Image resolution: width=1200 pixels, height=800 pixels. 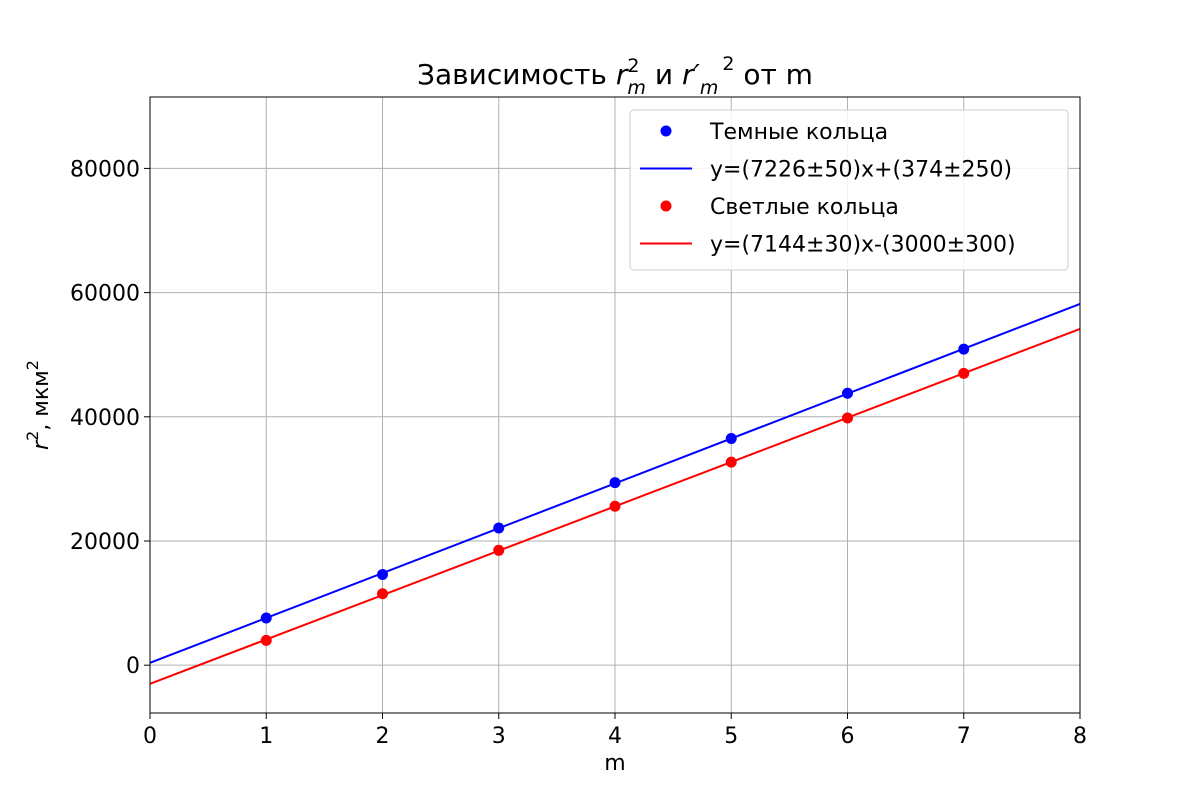 What do you see at coordinates (798, 132) in the screenshot?
I see `legend-label: Темные кольца` at bounding box center [798, 132].